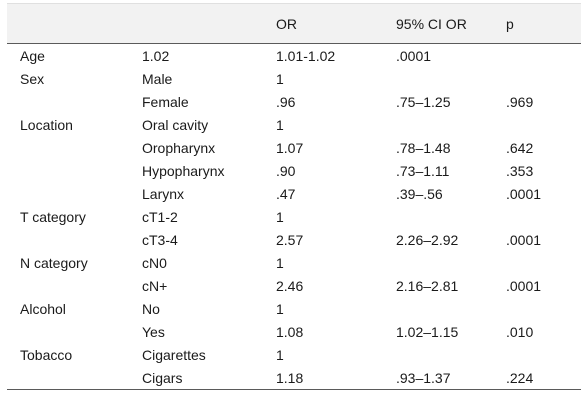 This screenshot has width=588, height=410. I want to click on table-row: Female .96 .75–1.25 .969, so click(294, 101).